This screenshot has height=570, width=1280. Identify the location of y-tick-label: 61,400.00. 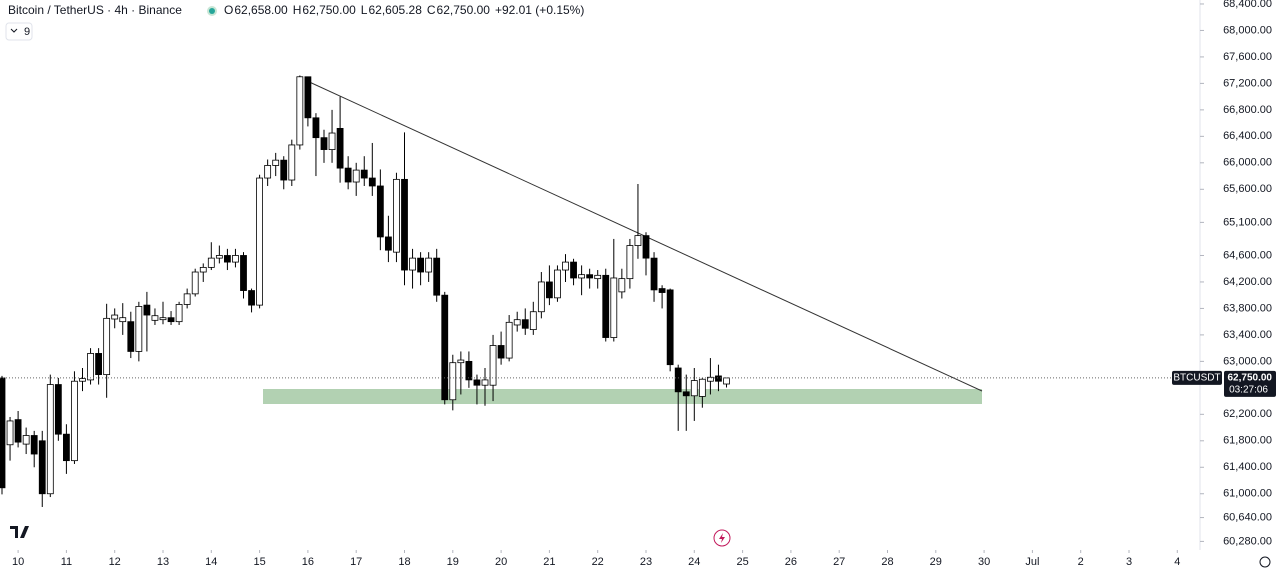
(1247, 467).